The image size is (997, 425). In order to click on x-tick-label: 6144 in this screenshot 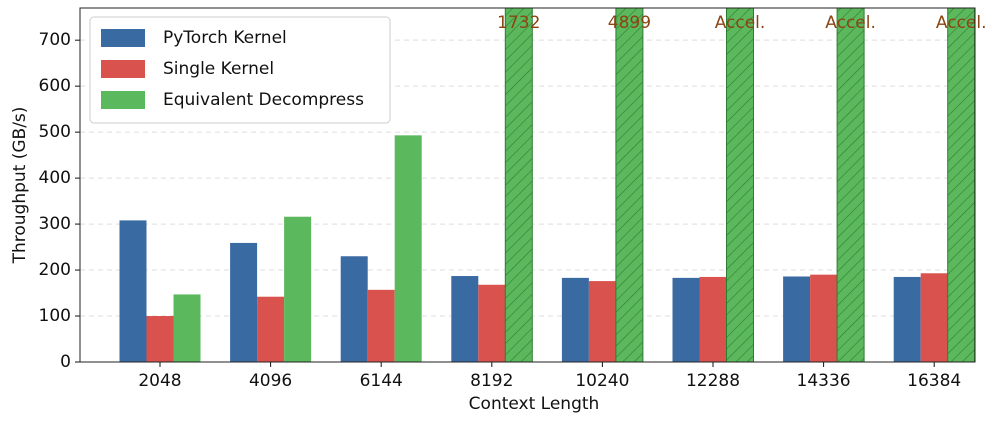, I will do `click(381, 381)`.